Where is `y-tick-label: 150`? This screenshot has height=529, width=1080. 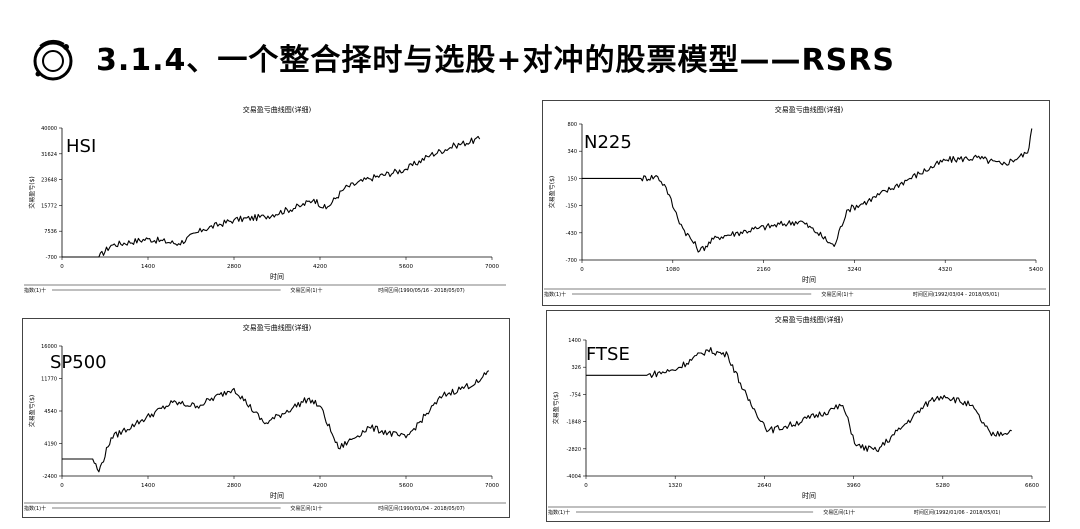
y-tick-label: 150 is located at coordinates (572, 179).